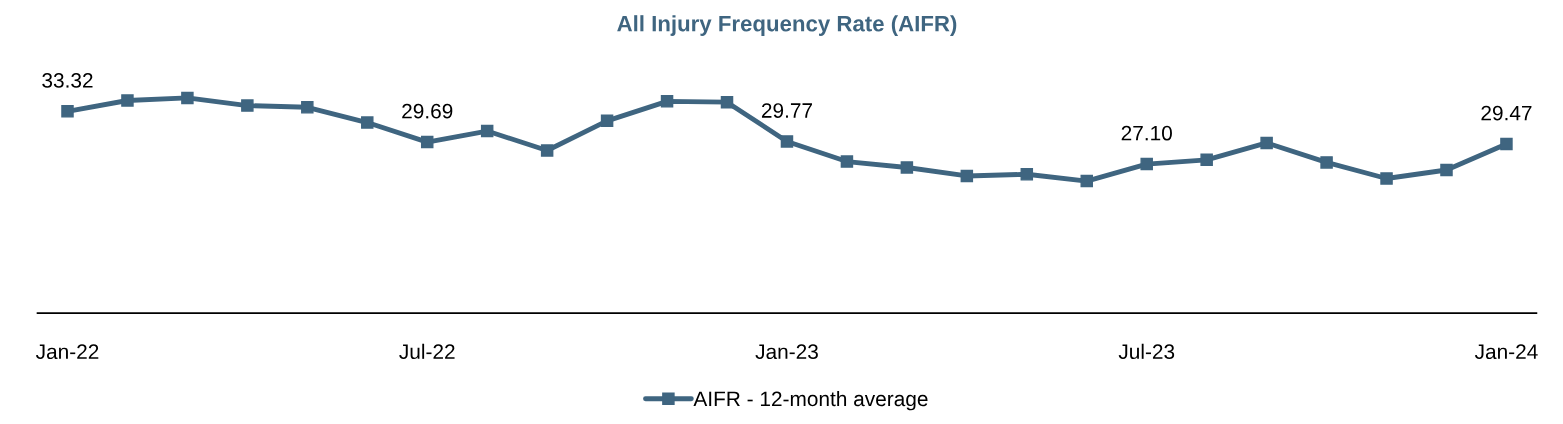 This screenshot has width=1563, height=424. What do you see at coordinates (1146, 133) in the screenshot?
I see `data-label: 27.10` at bounding box center [1146, 133].